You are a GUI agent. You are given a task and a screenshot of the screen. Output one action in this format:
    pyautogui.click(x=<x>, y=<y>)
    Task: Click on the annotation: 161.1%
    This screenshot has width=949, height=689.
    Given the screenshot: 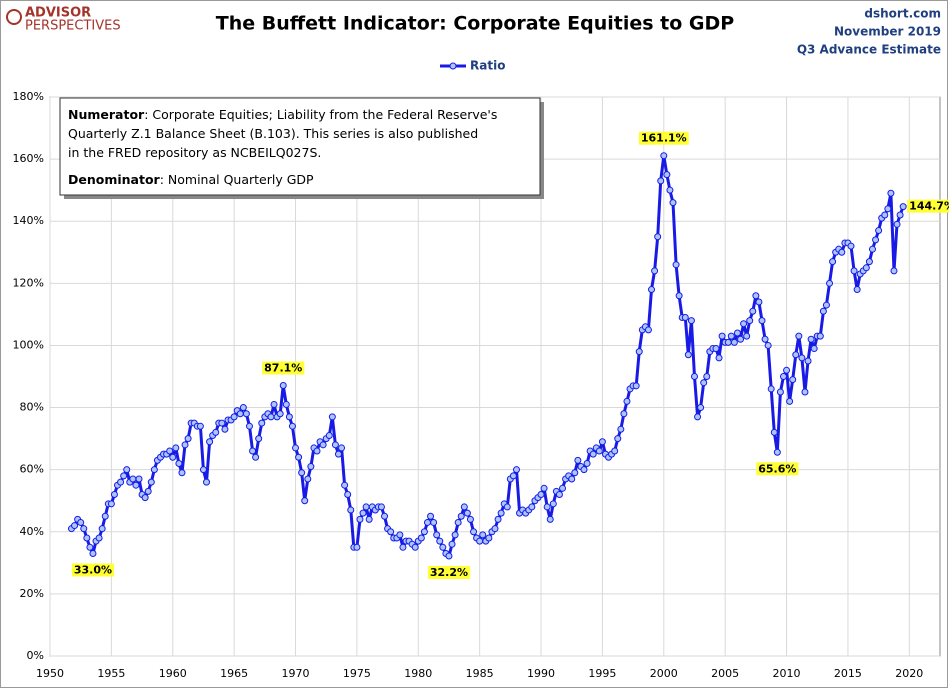 What is the action you would take?
    pyautogui.click(x=663, y=138)
    